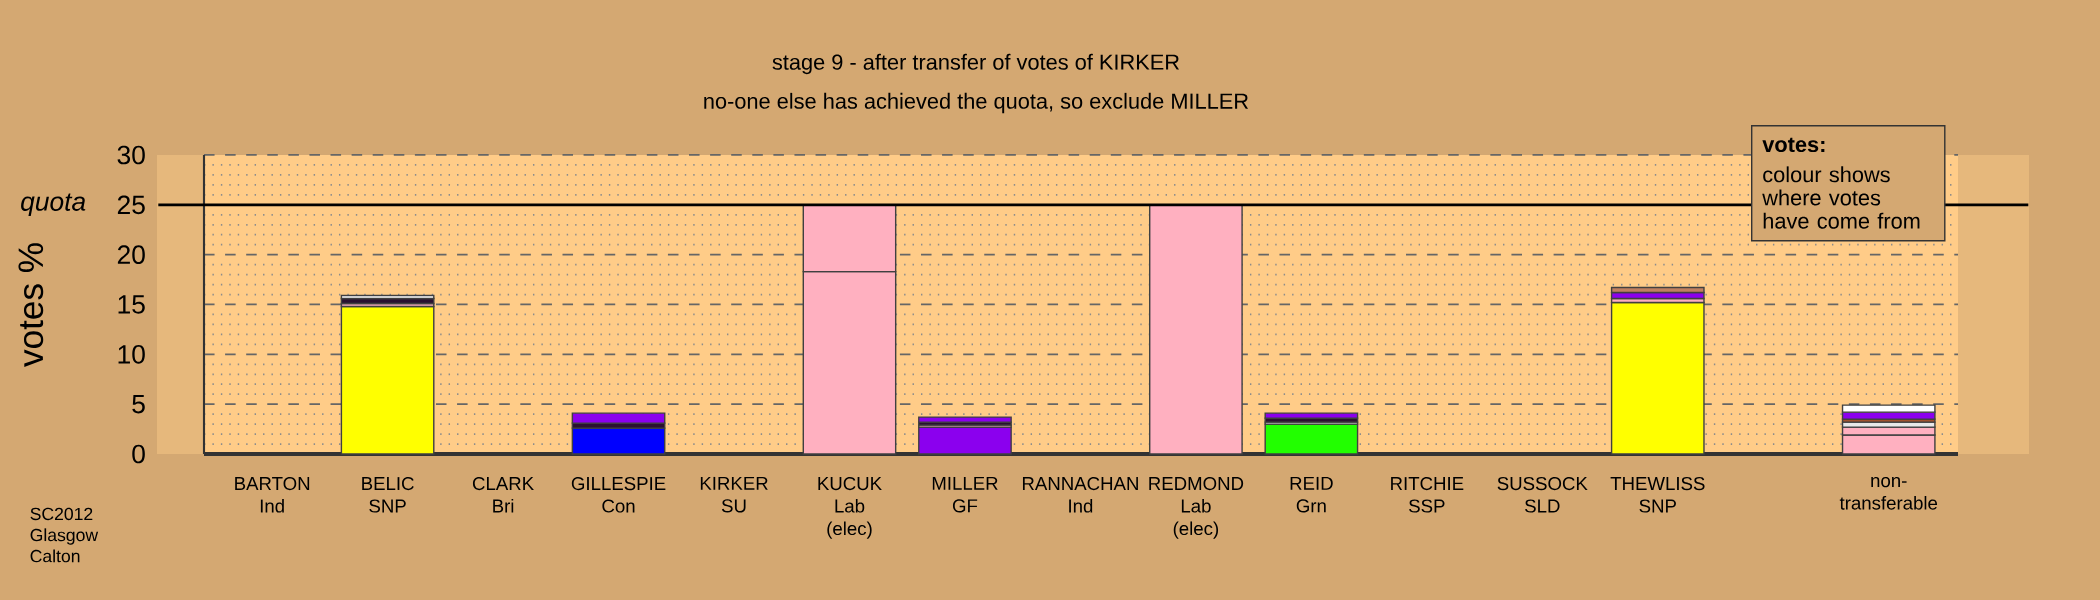  I want to click on annotation: colour shows where votes have come from, so click(1841, 197).